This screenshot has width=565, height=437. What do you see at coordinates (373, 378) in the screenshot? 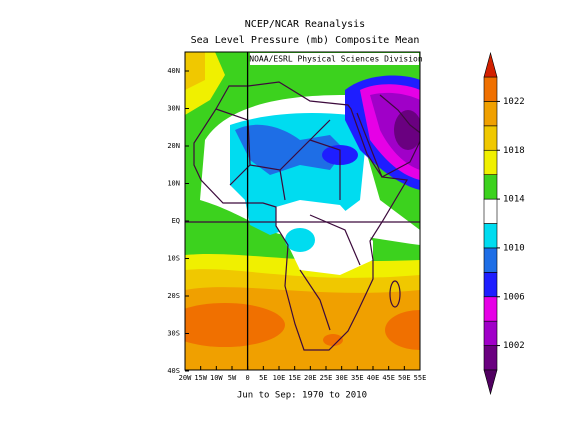
I see `lon-label: 40E` at bounding box center [373, 378].